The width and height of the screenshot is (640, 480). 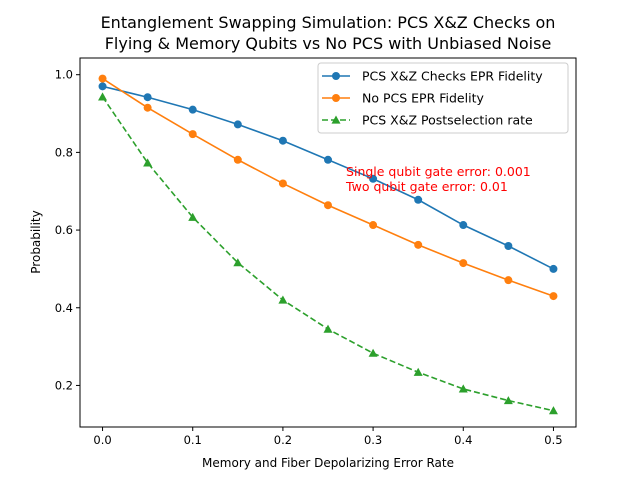 What do you see at coordinates (328, 463) in the screenshot?
I see `x-axis-label: Memory and Fiber Depolarizing Error Rate` at bounding box center [328, 463].